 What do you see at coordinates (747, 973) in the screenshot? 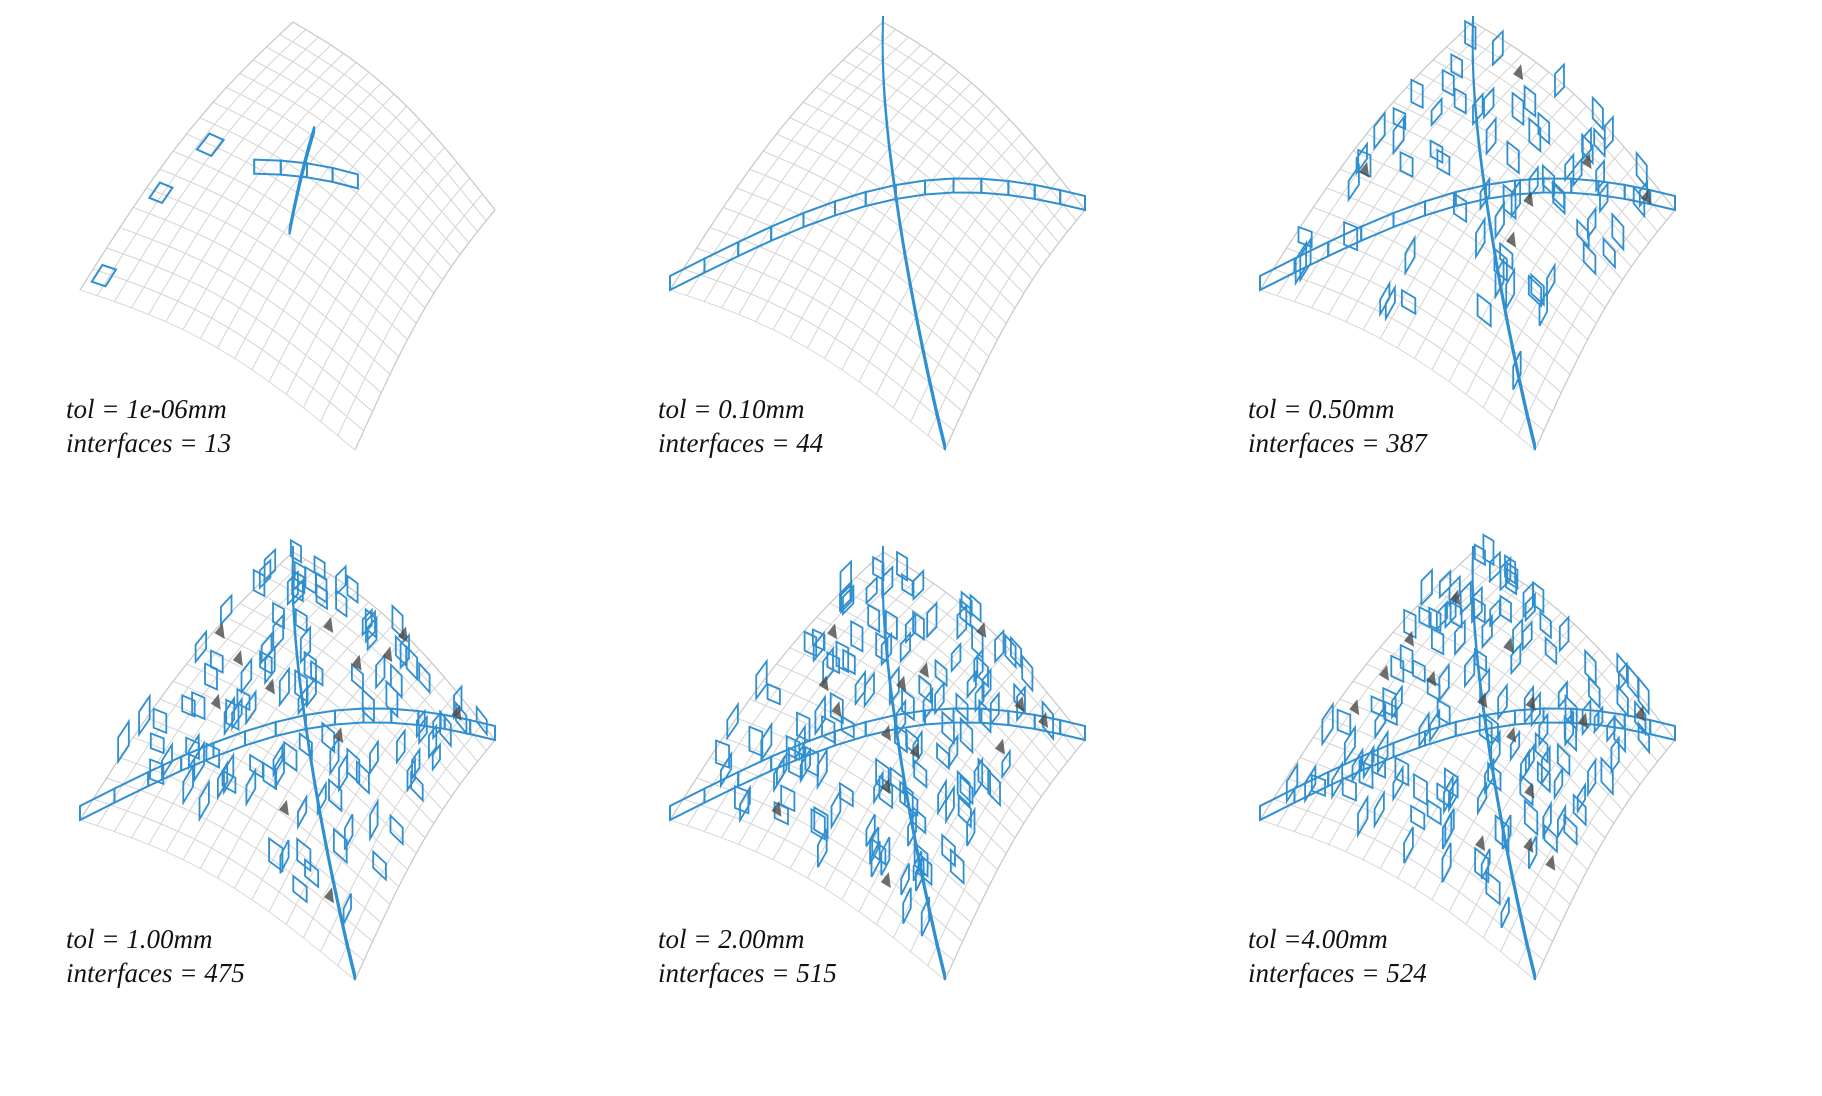
I see `interfaces-label-5: interfaces = 515` at bounding box center [747, 973].